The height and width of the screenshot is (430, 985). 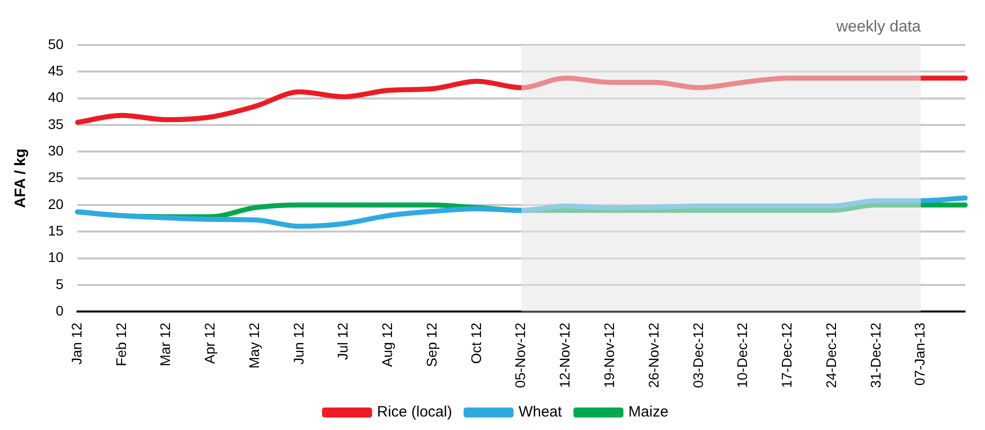 I want to click on y-tick-label: 5, so click(x=60, y=284).